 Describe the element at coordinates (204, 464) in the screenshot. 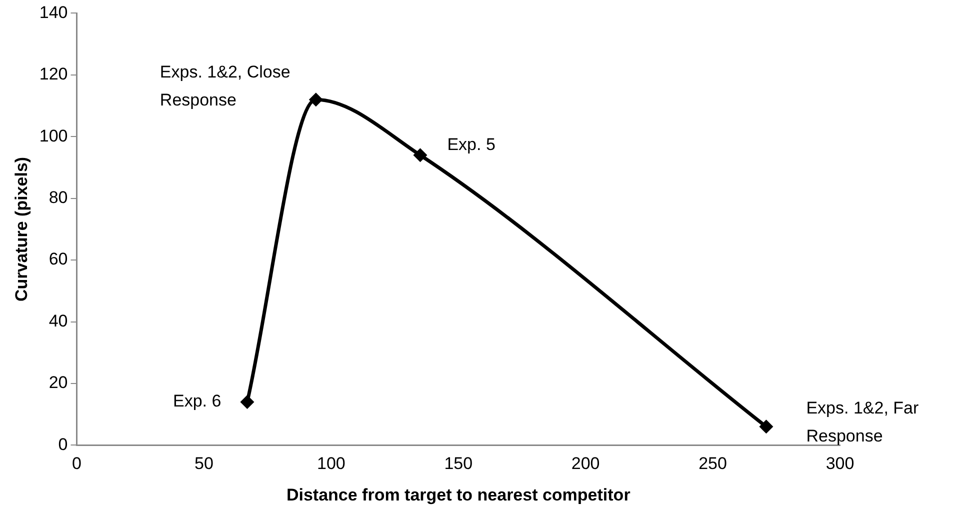

I see `x-tick-label: 50` at that location.